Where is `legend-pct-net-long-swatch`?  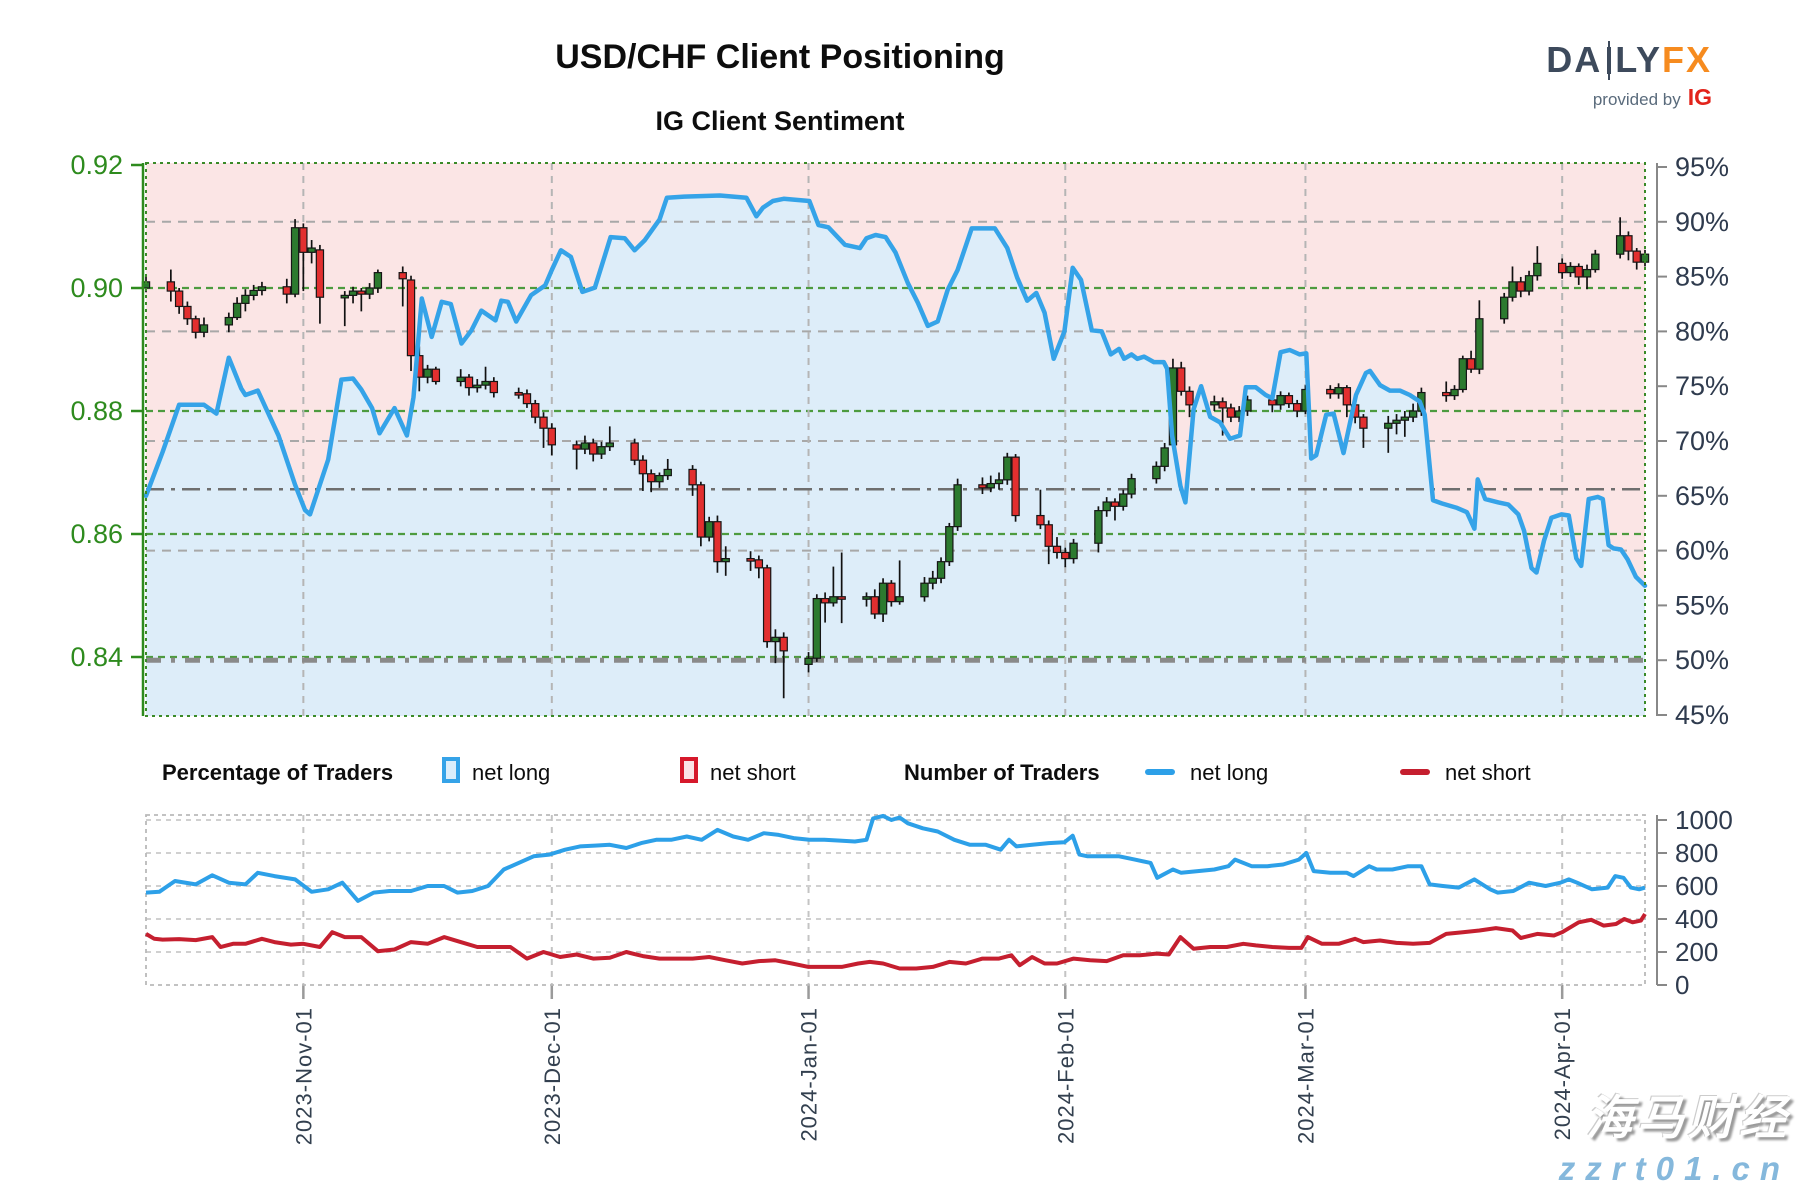 legend-pct-net-long-swatch is located at coordinates (451, 770).